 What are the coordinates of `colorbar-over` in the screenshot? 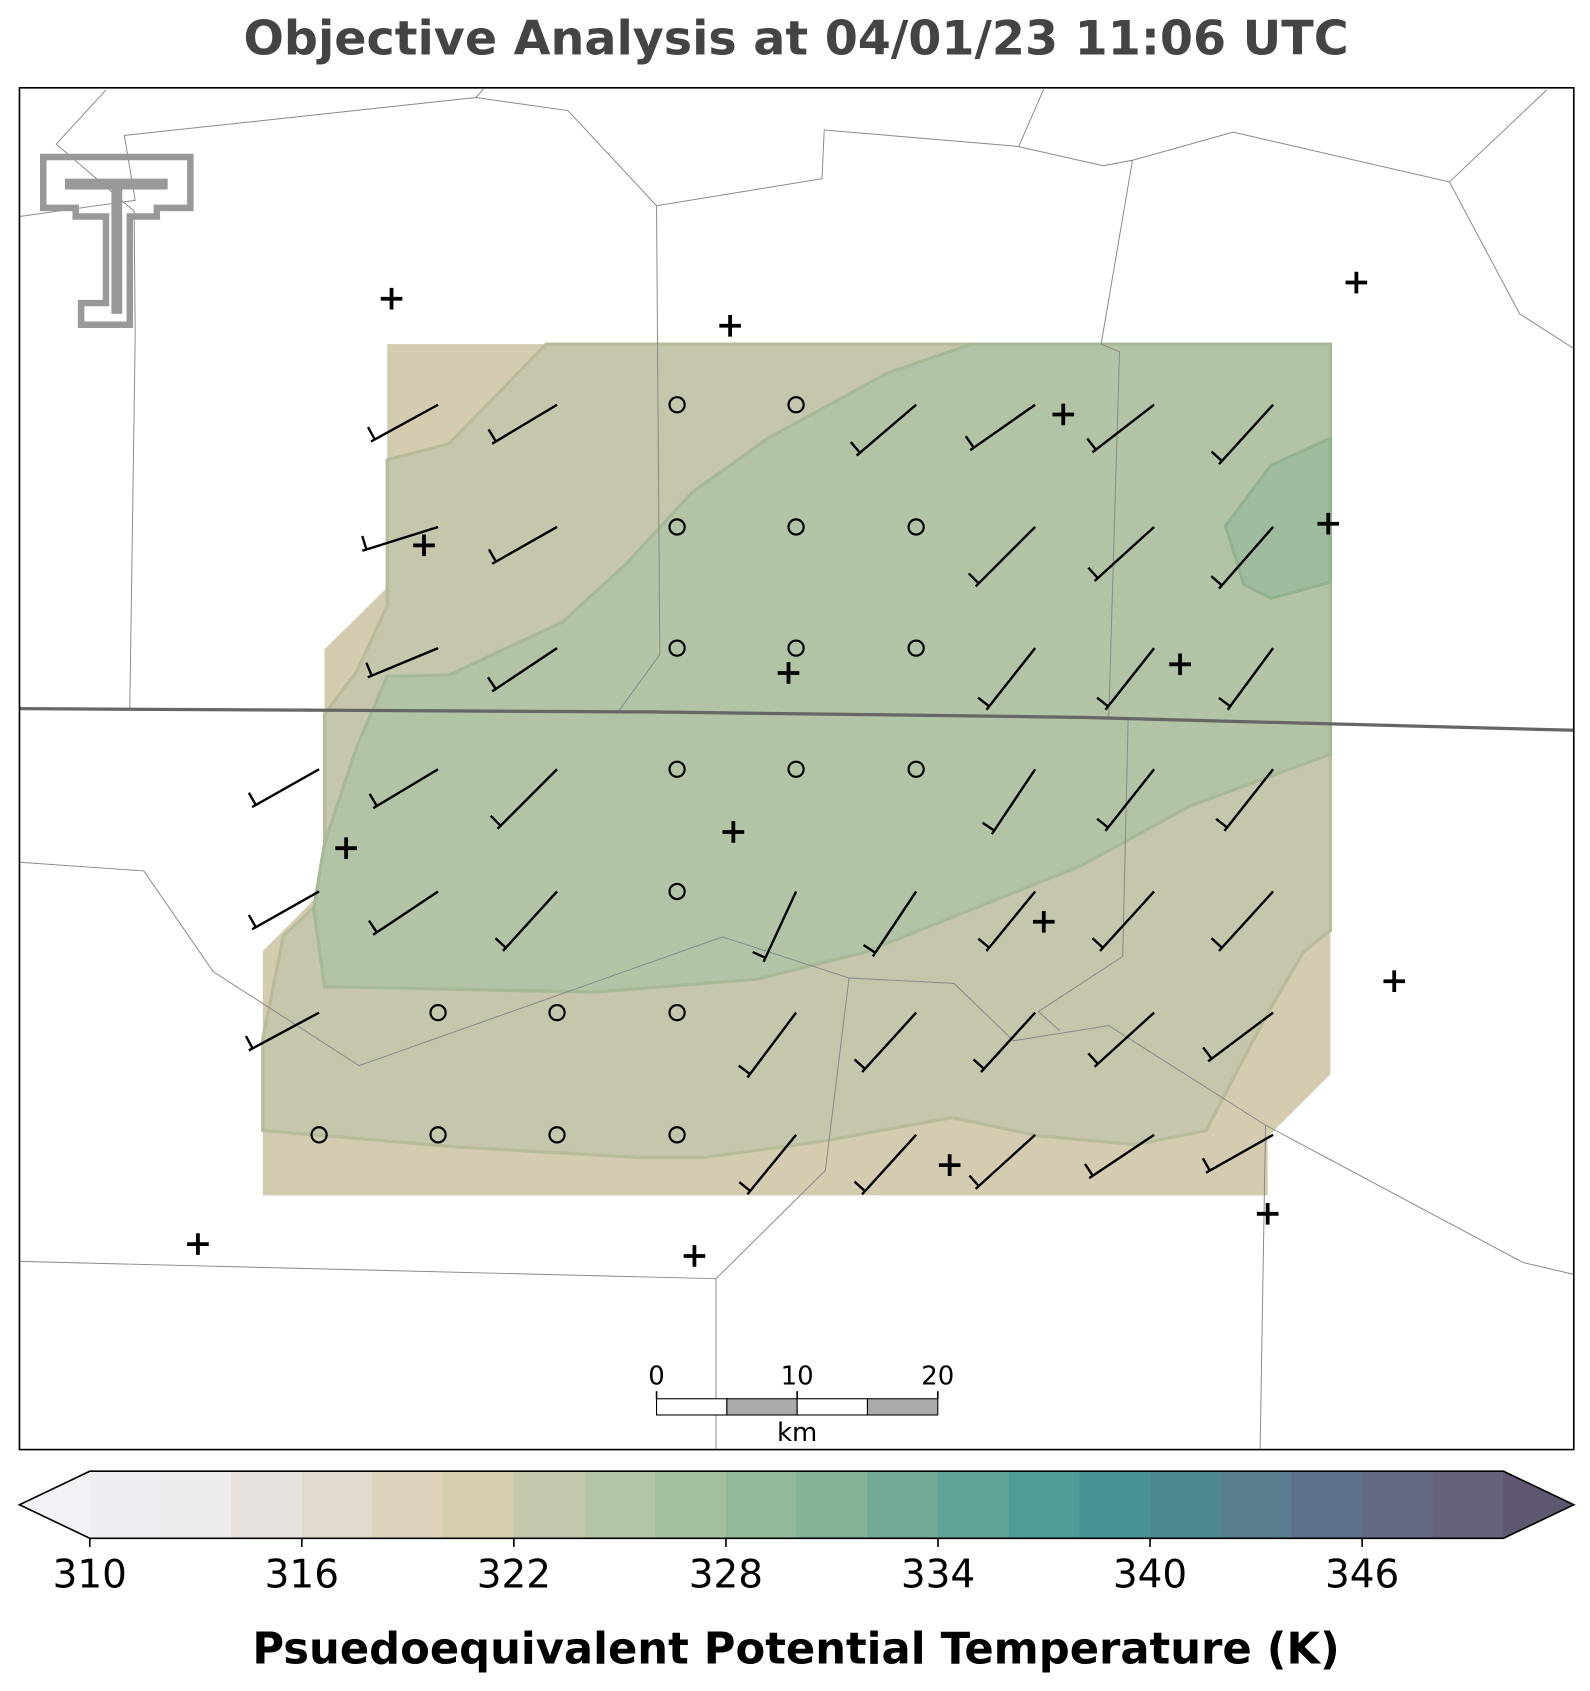 It's located at (1538, 1505).